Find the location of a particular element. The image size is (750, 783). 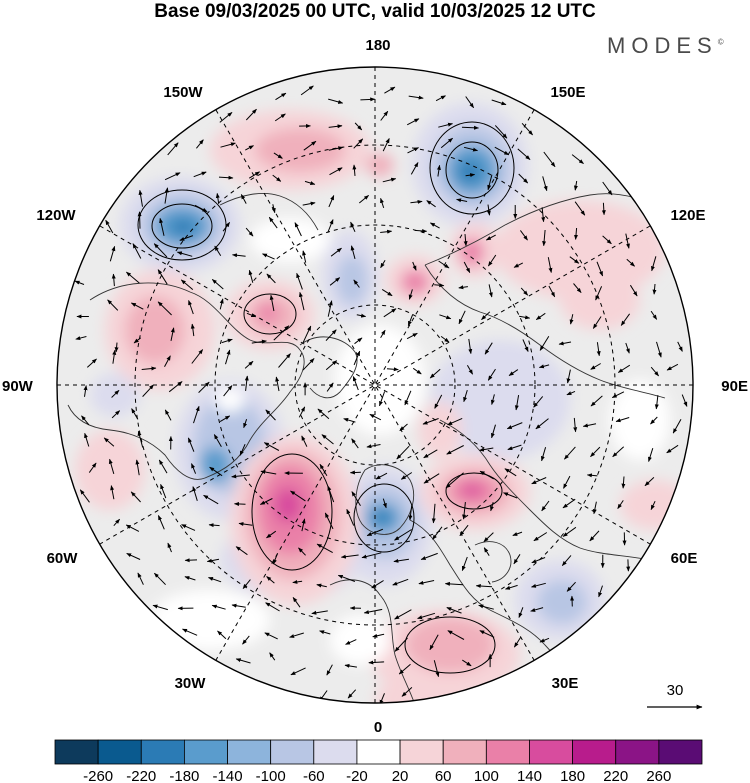

colorbar-tick-label: 220 is located at coordinates (615, 775).